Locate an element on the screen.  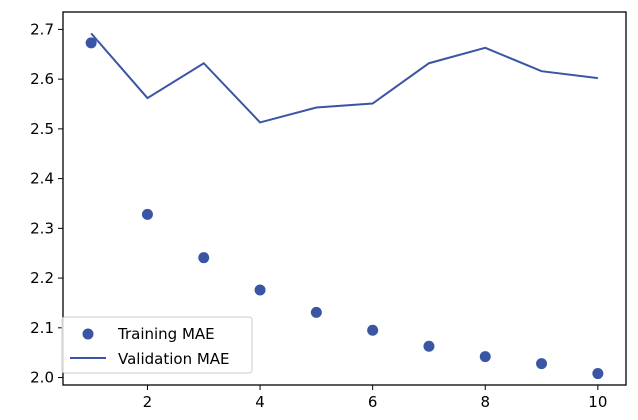
legend-box is located at coordinates (157, 345).